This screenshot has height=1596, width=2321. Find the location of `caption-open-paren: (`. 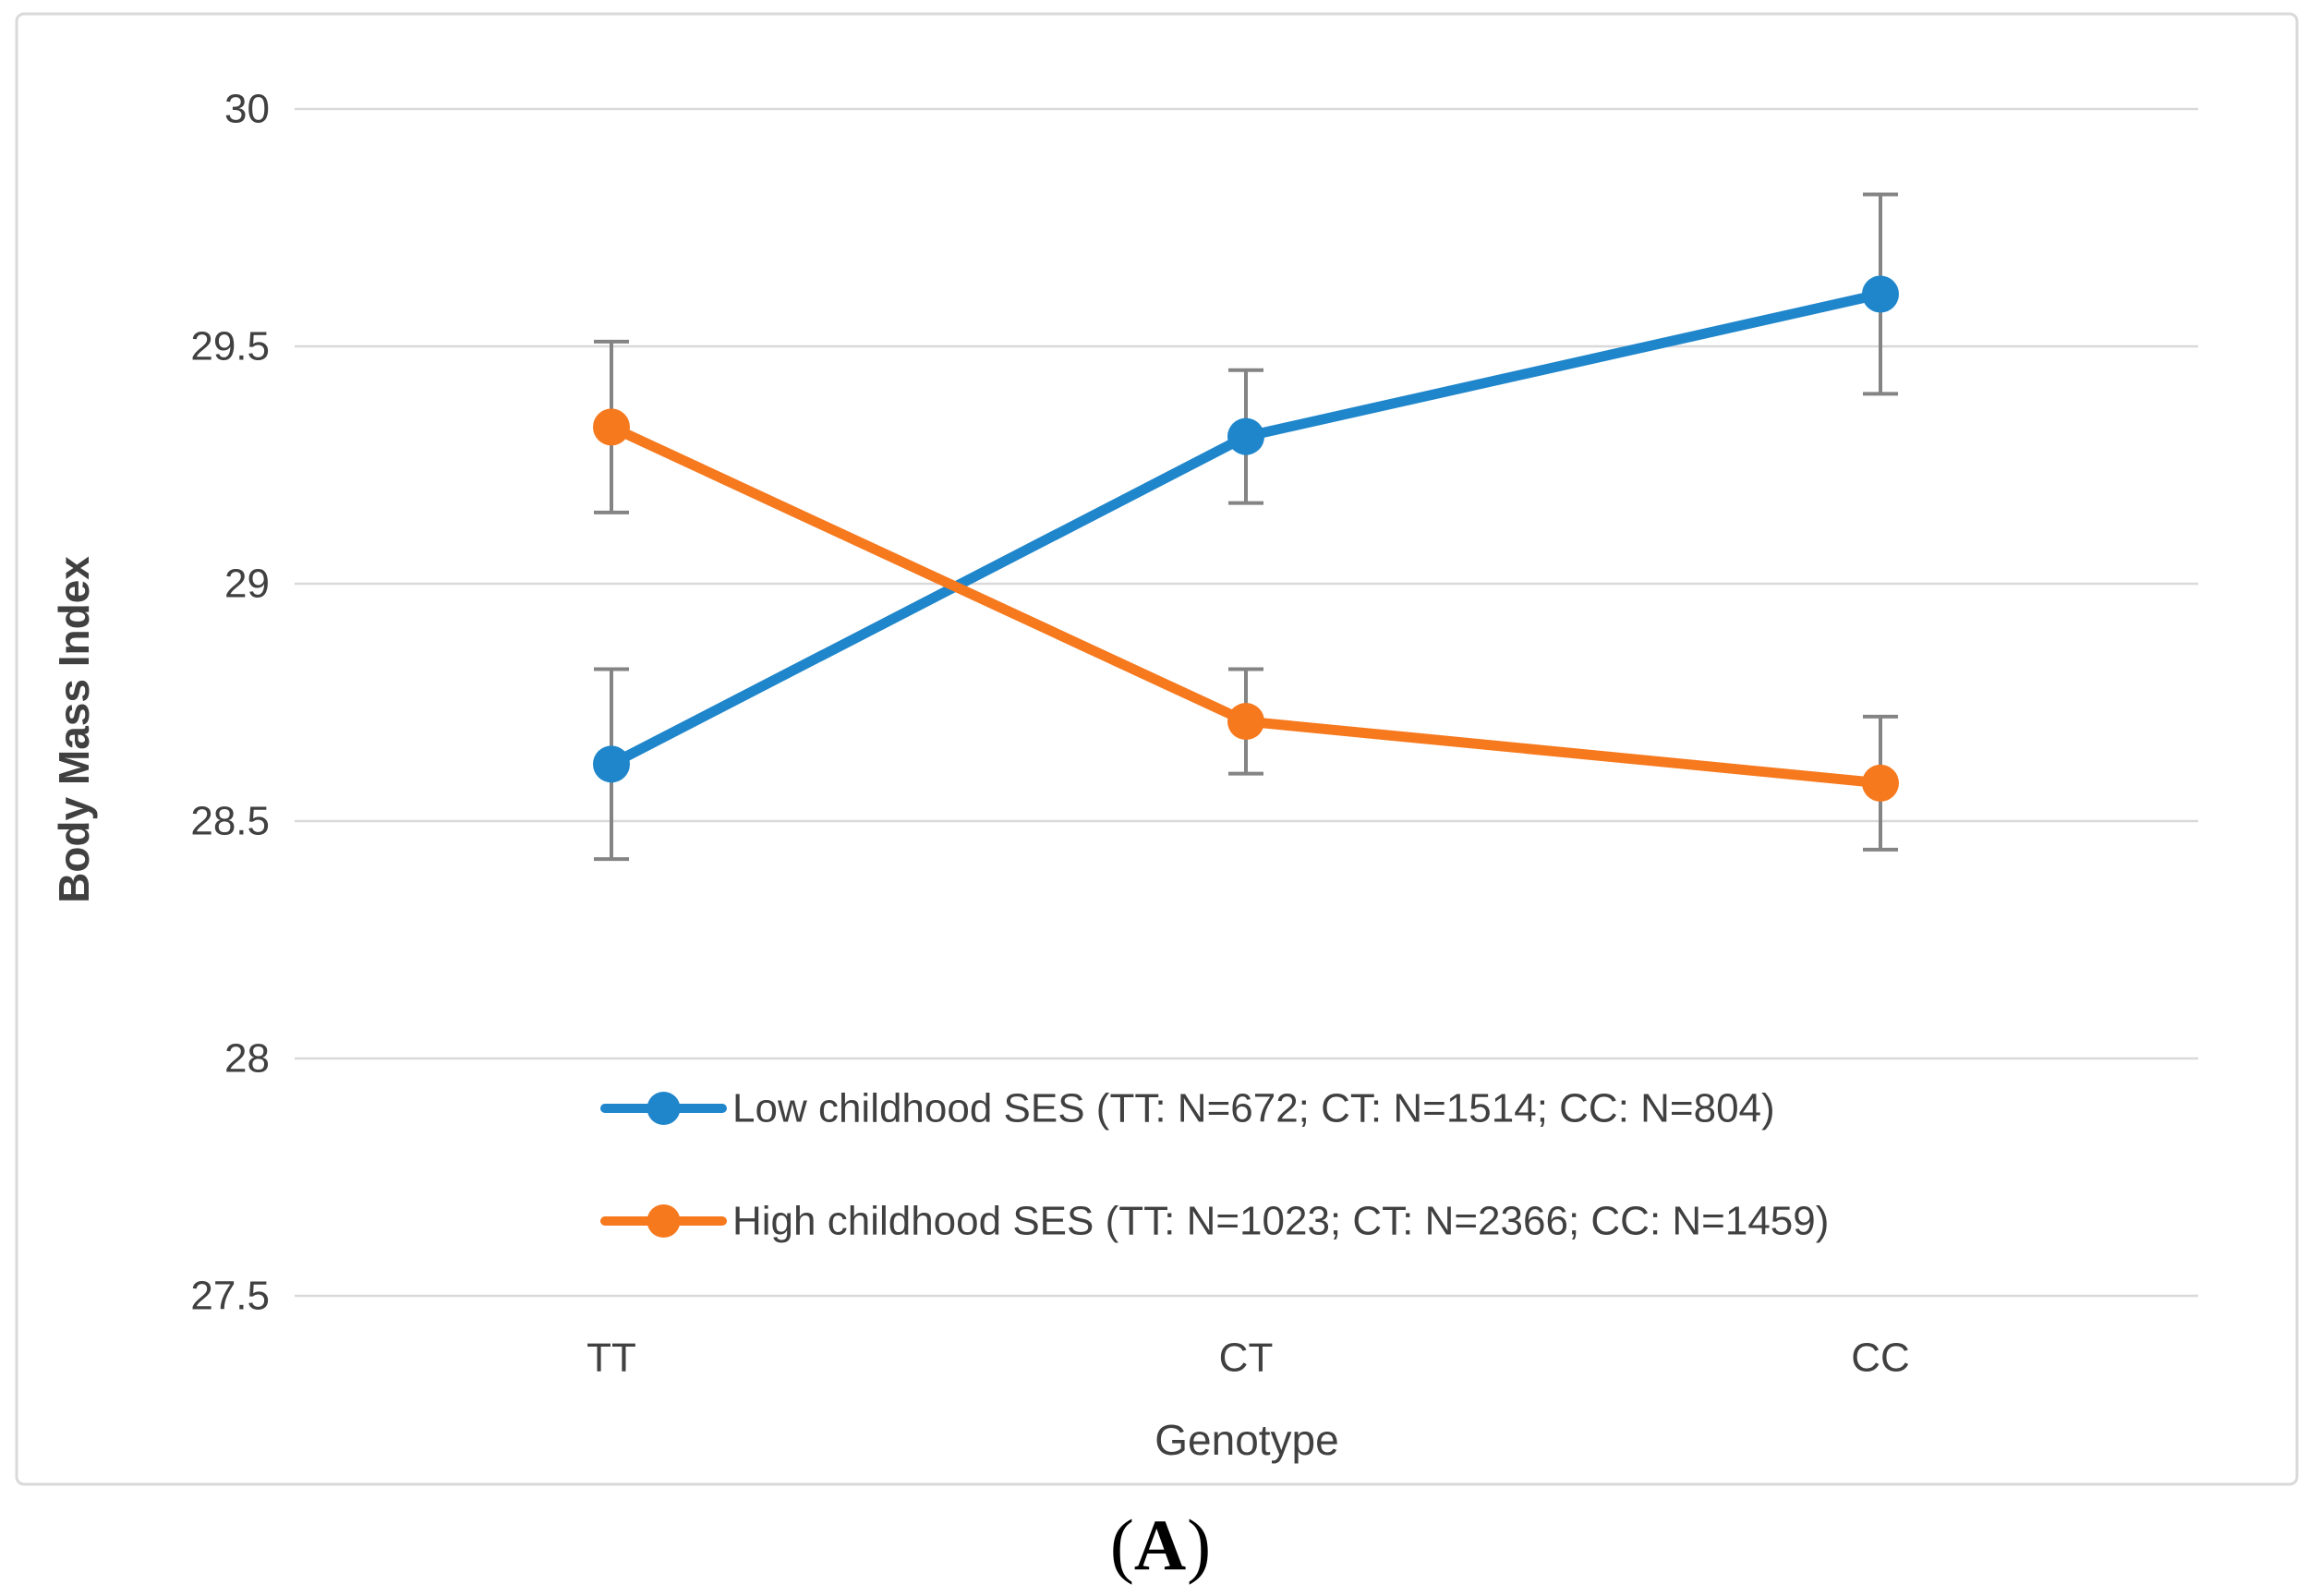

caption-open-paren: ( is located at coordinates (1121, 1545).